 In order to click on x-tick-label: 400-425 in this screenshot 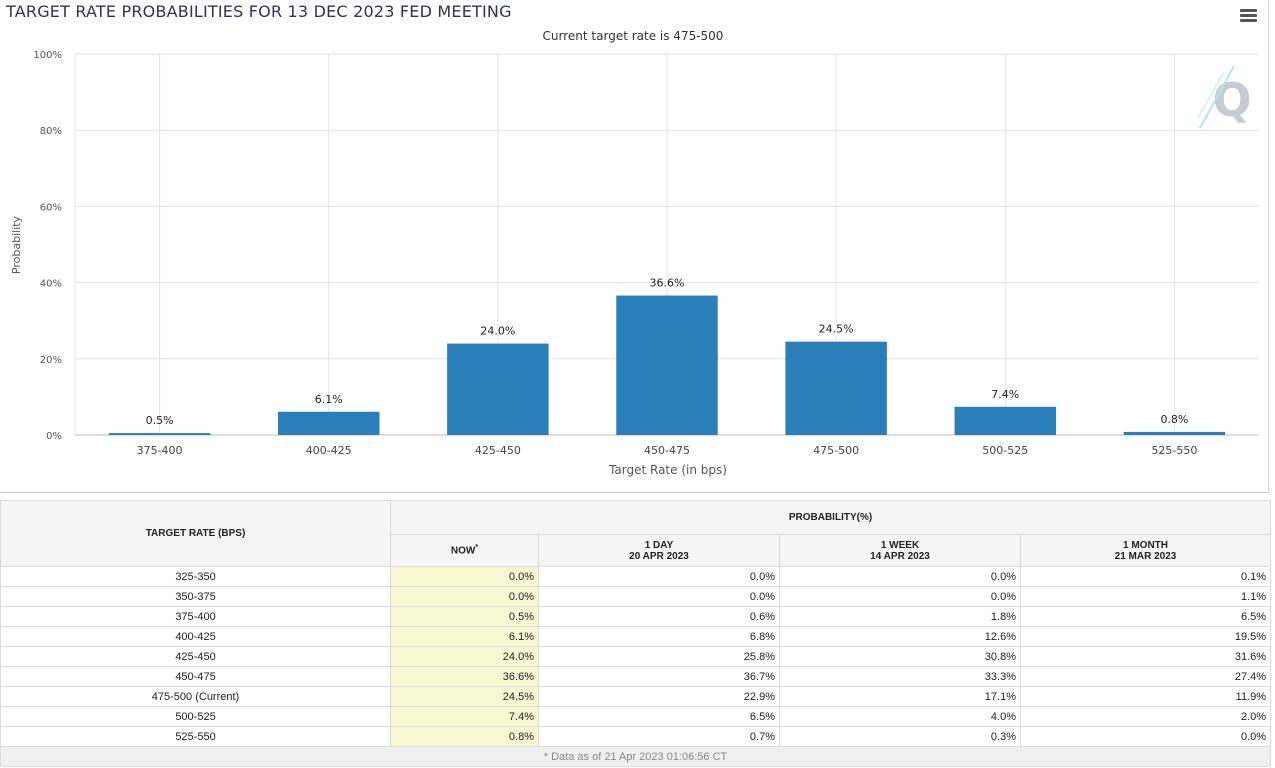, I will do `click(329, 450)`.